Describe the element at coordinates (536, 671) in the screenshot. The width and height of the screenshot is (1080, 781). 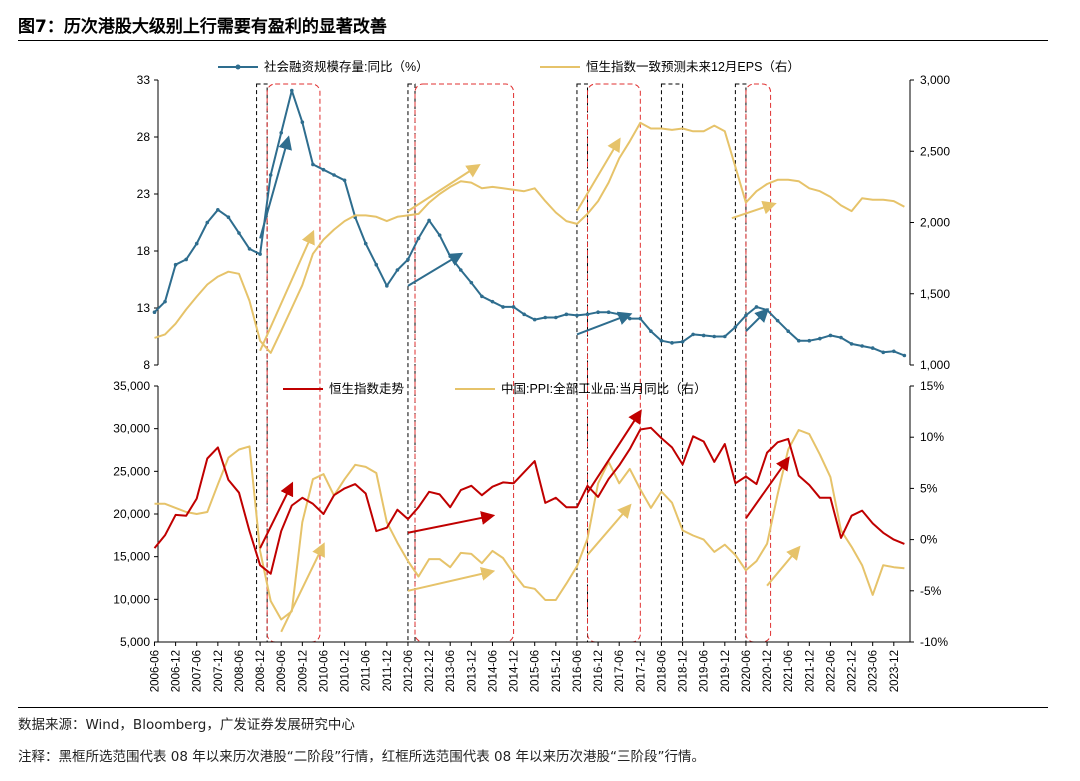
I see `x-tick-label: 2015-06` at that location.